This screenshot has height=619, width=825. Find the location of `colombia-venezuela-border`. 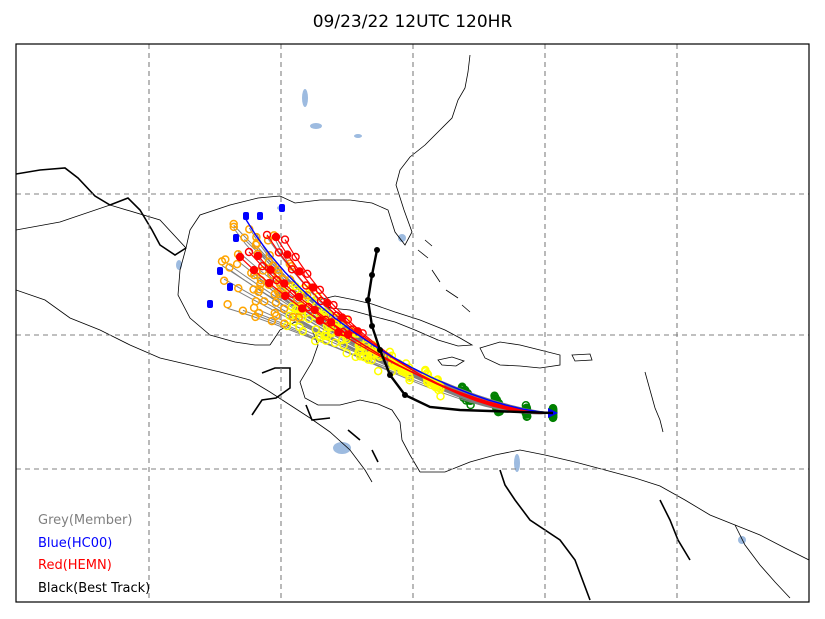

colombia-venezuela-border is located at coordinates (545, 535).